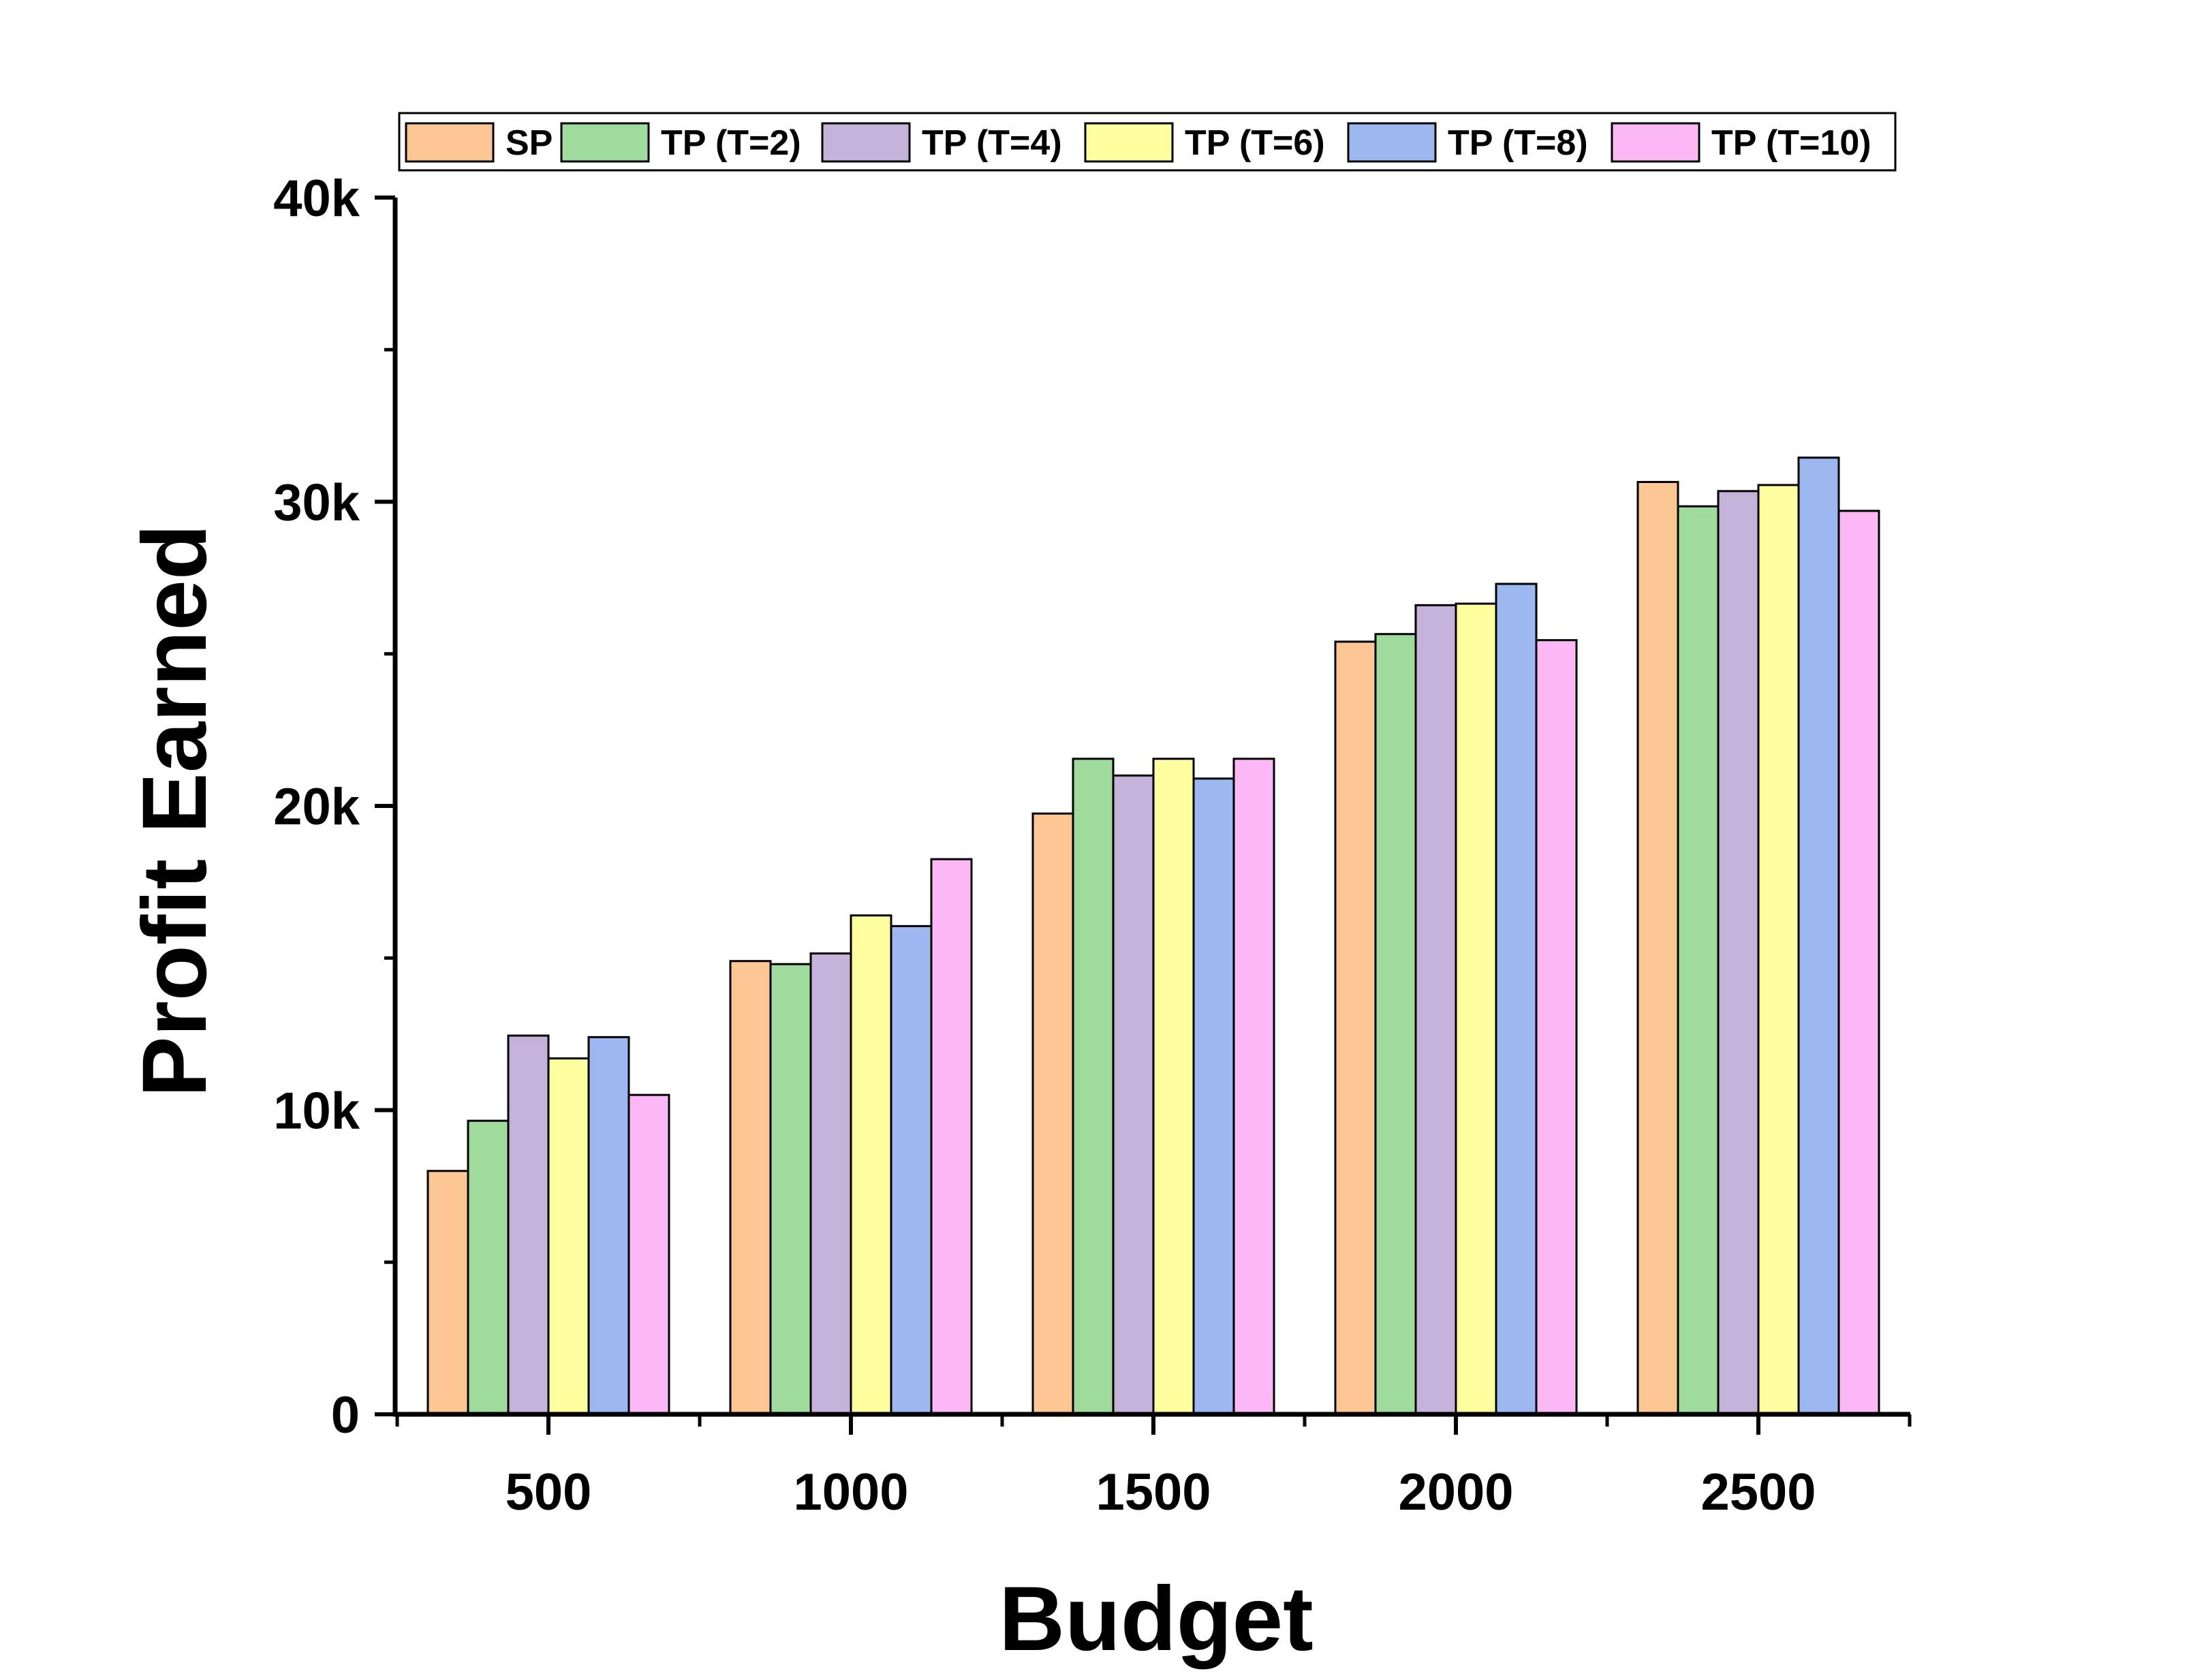 Image resolution: width=2191 pixels, height=1680 pixels. What do you see at coordinates (316, 807) in the screenshot?
I see `y-tick-label: 20k` at bounding box center [316, 807].